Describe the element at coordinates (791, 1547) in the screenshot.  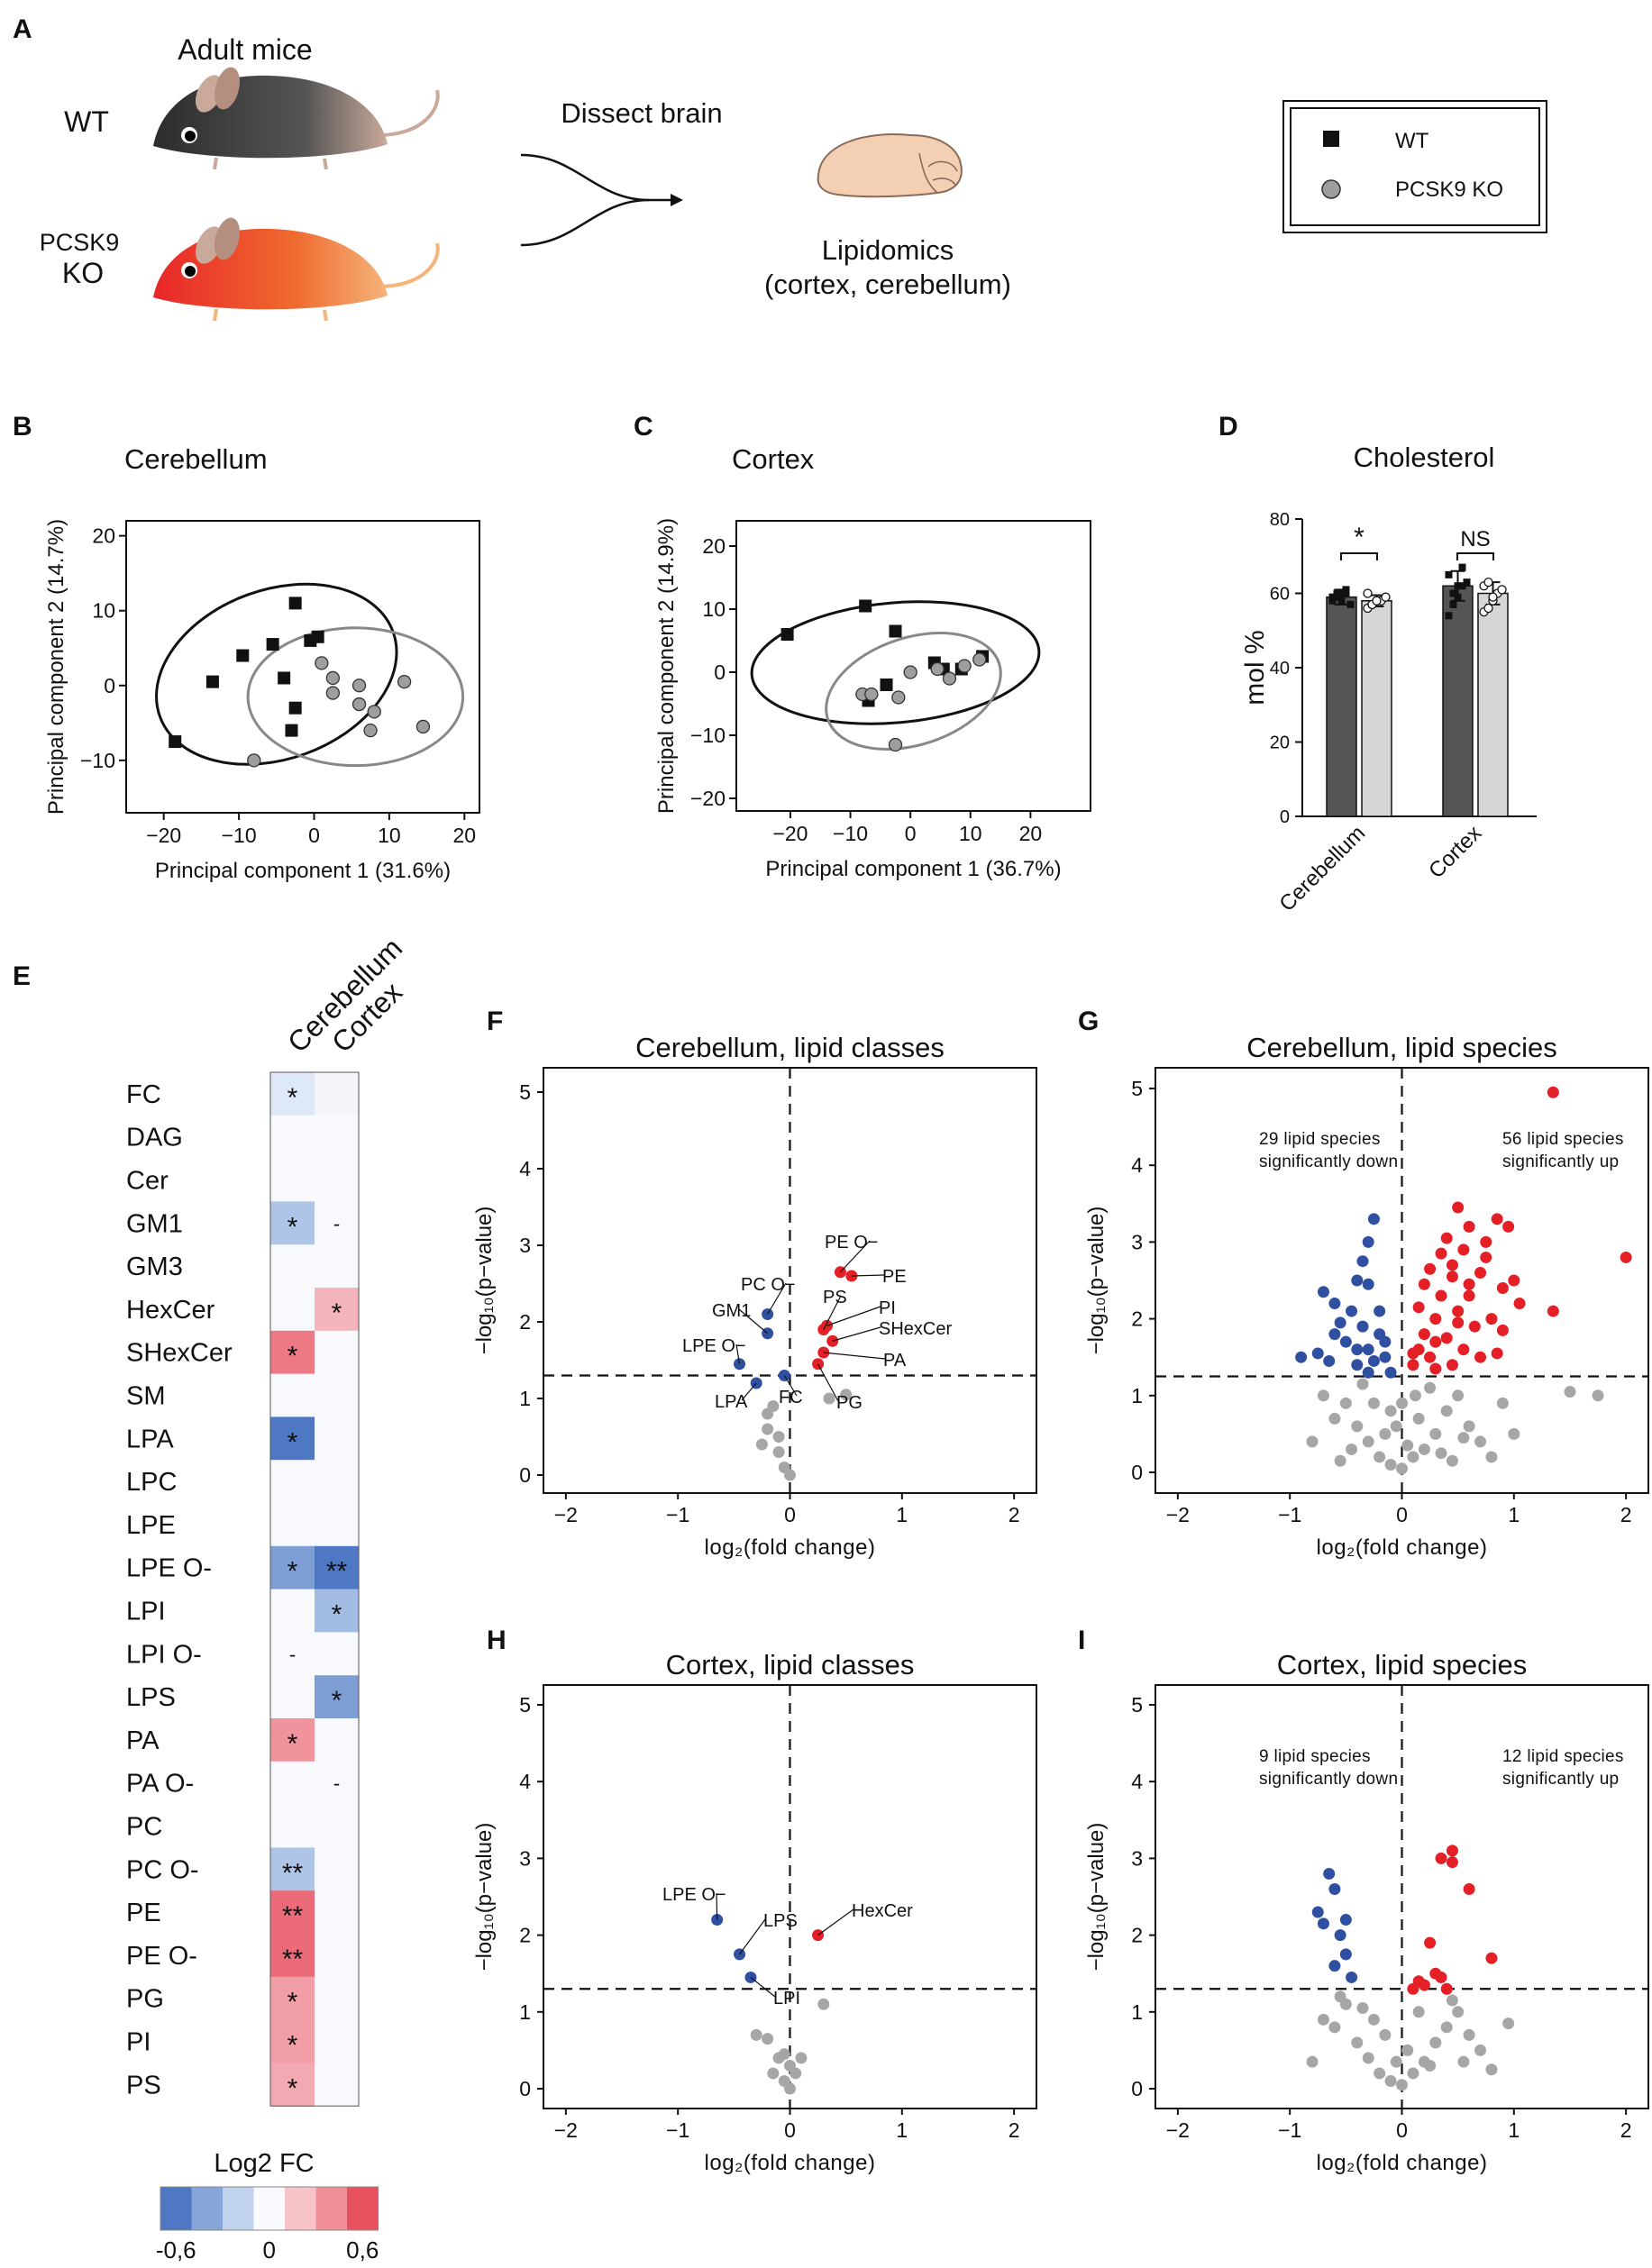
I see `x-axis-label: log₂(fold change)` at that location.